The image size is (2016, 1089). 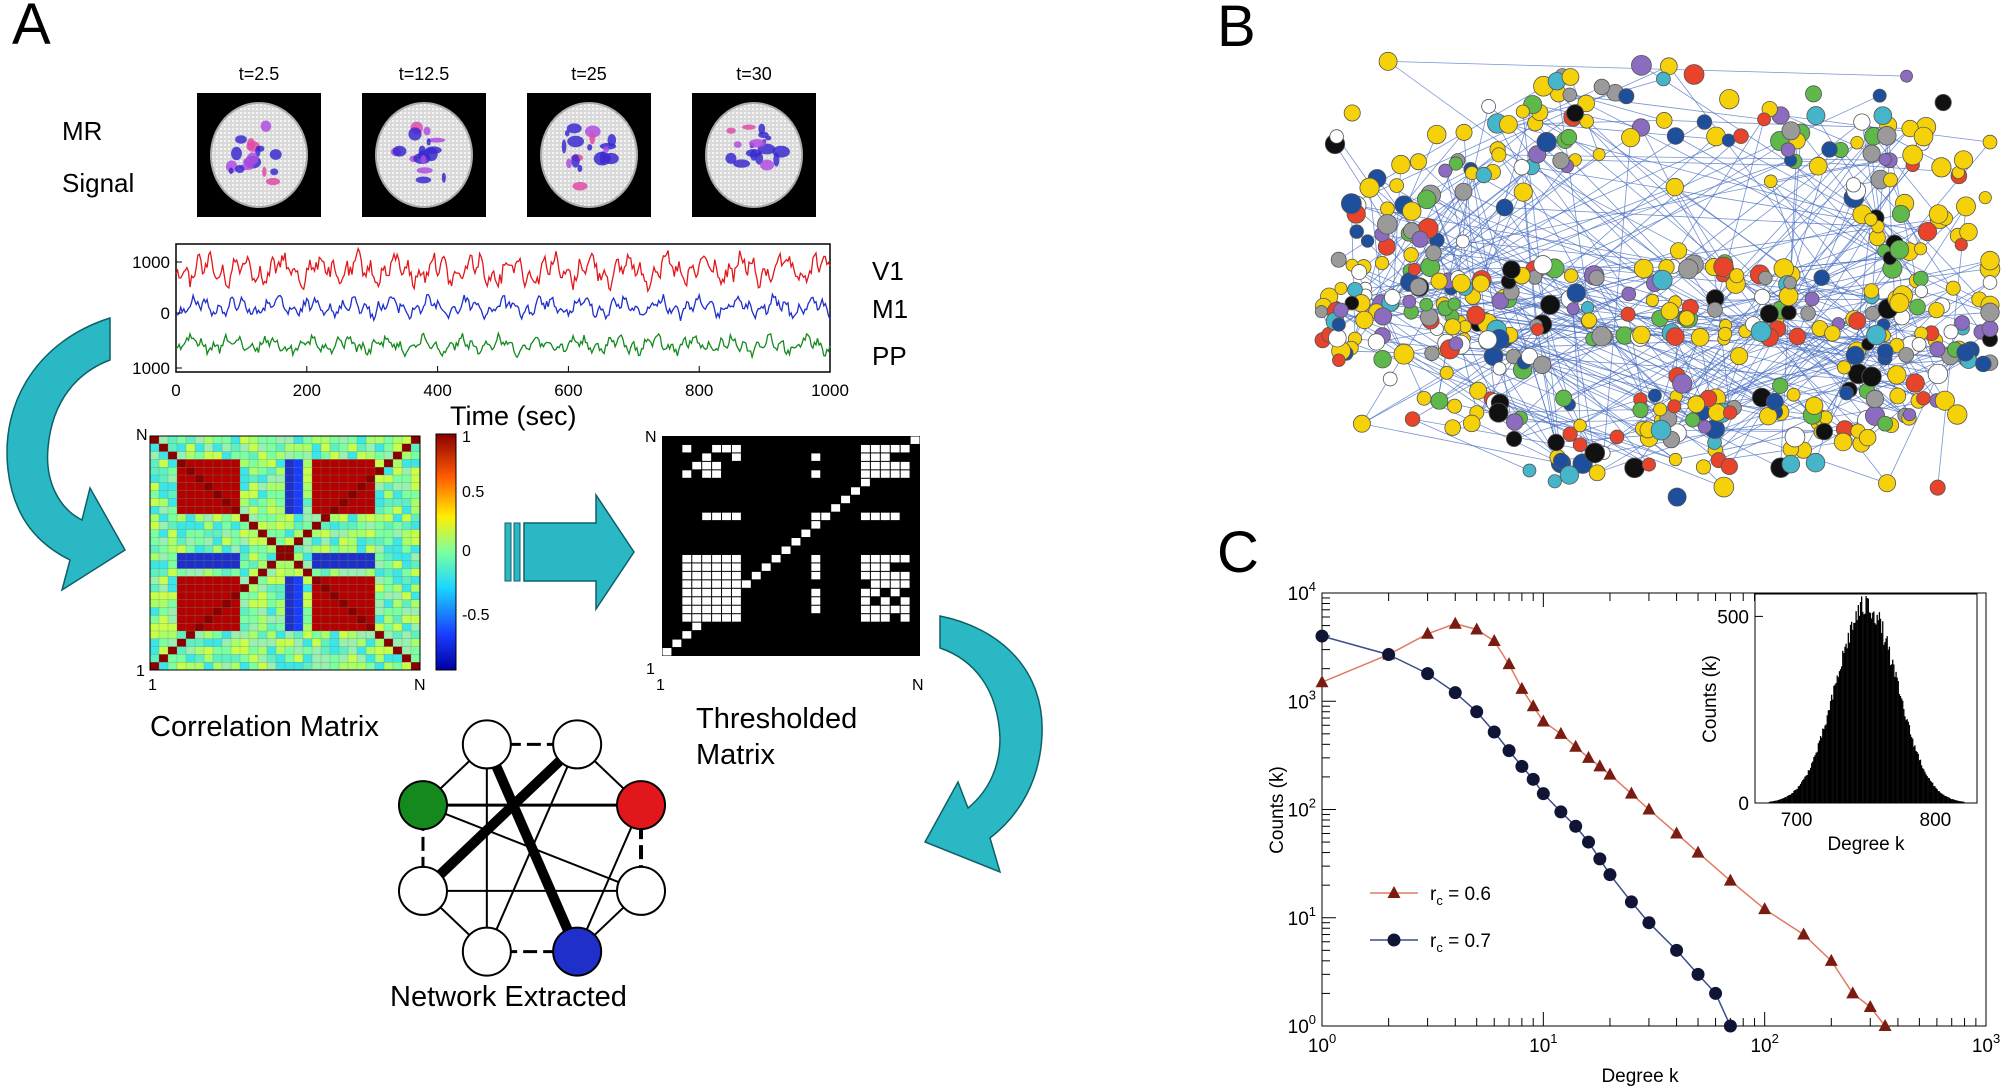 I want to click on network-edge, so click(x=609, y=878).